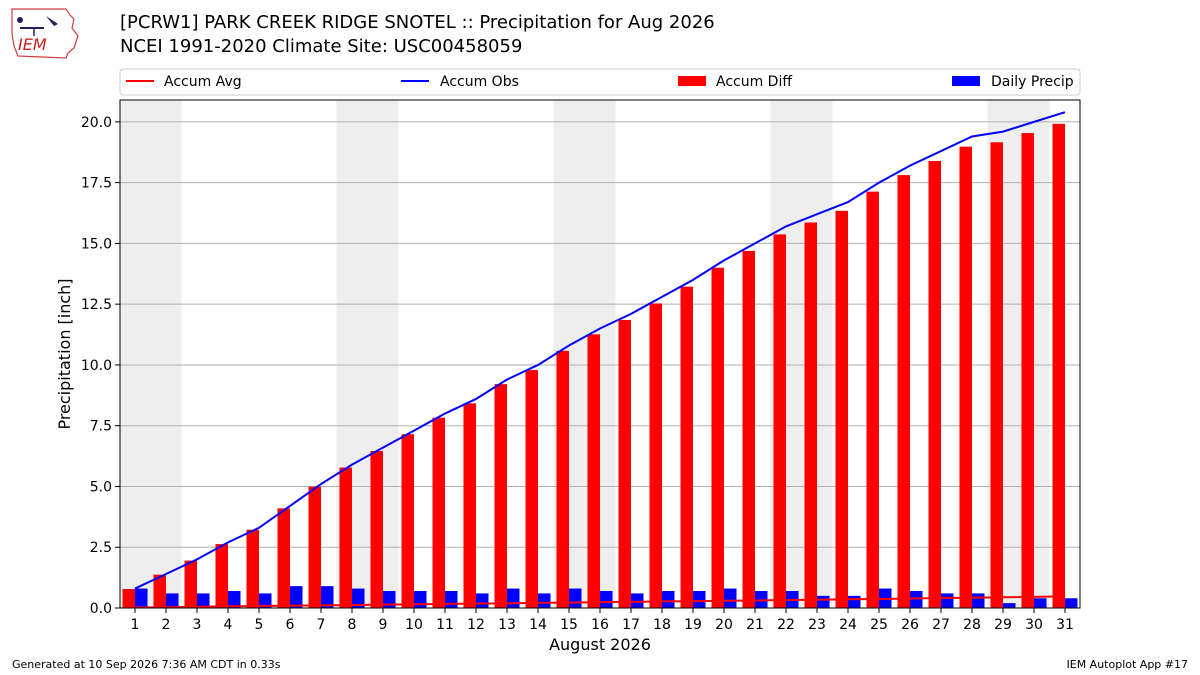 This screenshot has width=1200, height=675. What do you see at coordinates (1003, 625) in the screenshot?
I see `x-tick-label: 29` at bounding box center [1003, 625].